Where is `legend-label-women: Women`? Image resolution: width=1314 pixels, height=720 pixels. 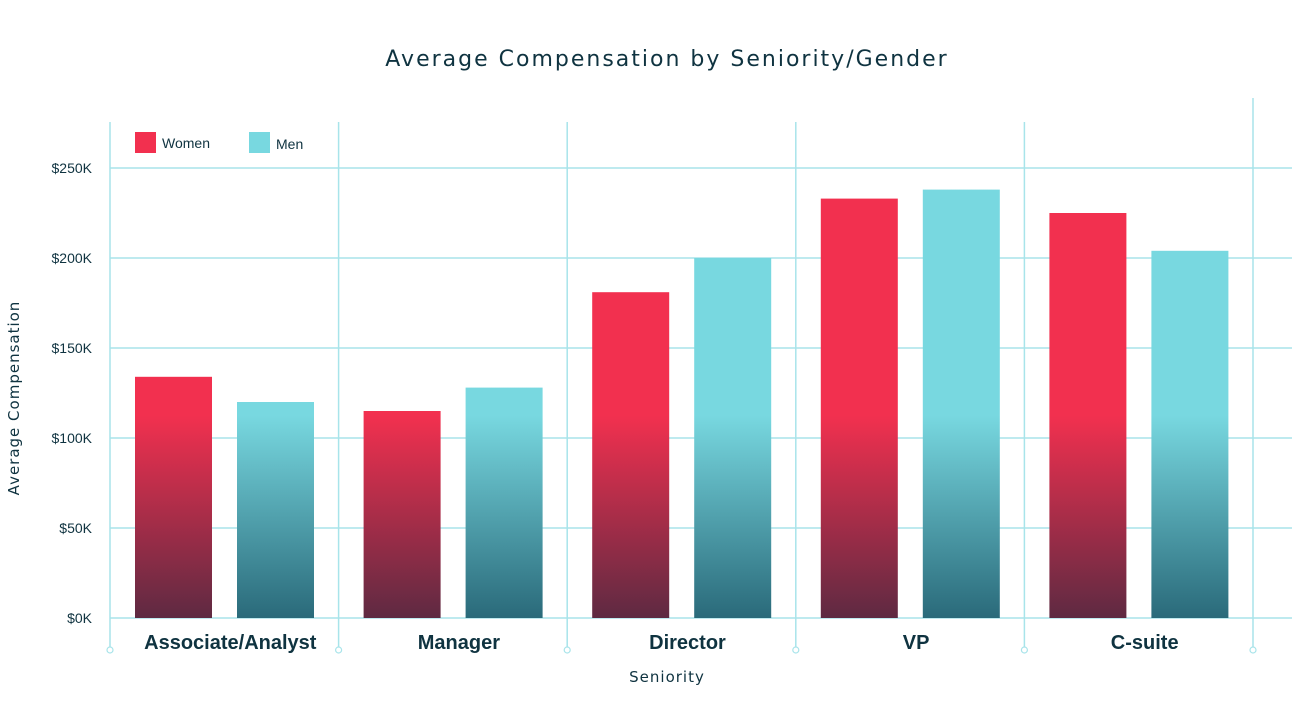 legend-label-women: Women is located at coordinates (186, 143).